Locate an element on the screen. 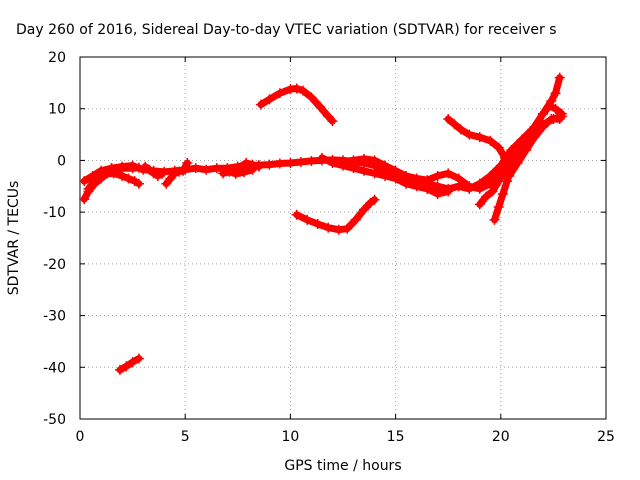 Image resolution: width=640 pixels, height=480 pixels. series-arc-start-c is located at coordinates (125, 168).